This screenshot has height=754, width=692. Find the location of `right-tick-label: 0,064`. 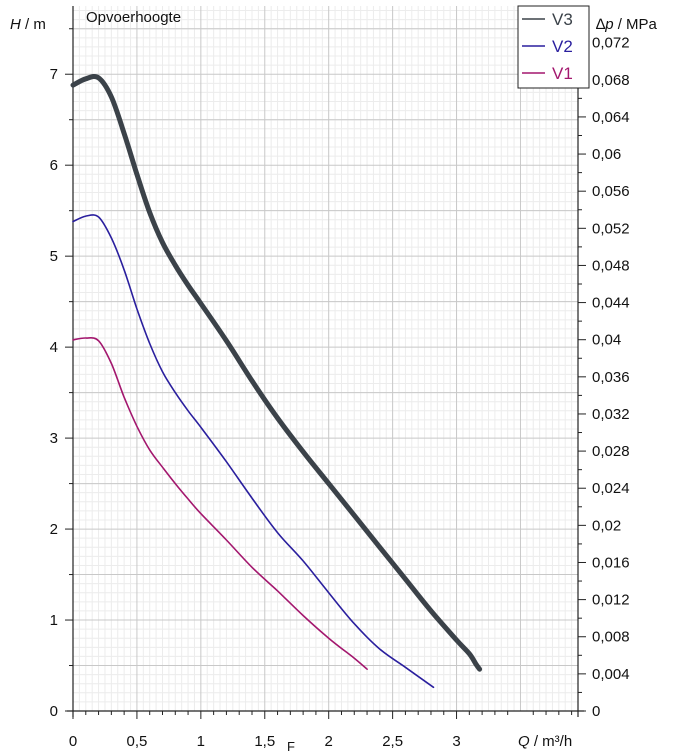

right-tick-label: 0,064 is located at coordinates (611, 117).